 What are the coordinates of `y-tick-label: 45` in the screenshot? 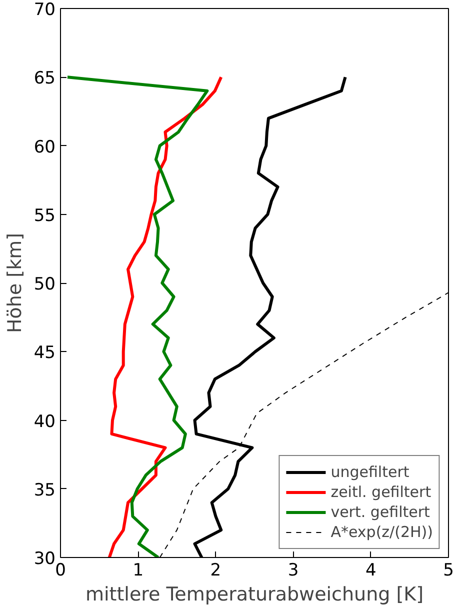 It's located at (45, 353).